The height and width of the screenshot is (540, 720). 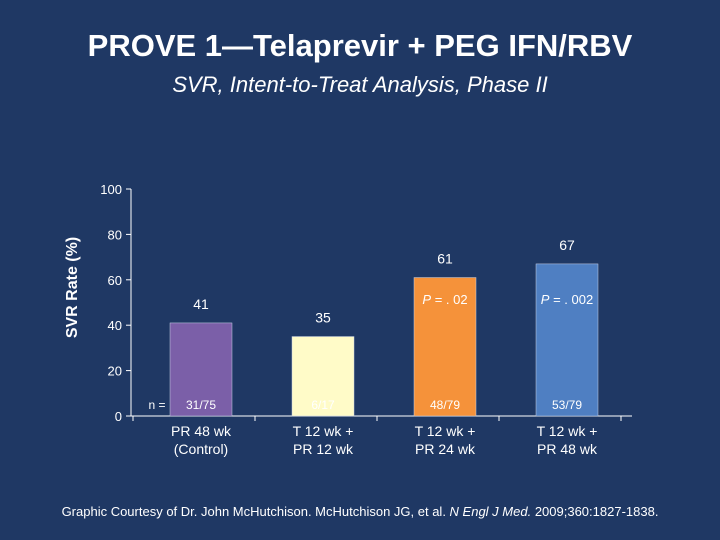 I want to click on citation-details: 2009;360:1827-1838., so click(x=595, y=511).